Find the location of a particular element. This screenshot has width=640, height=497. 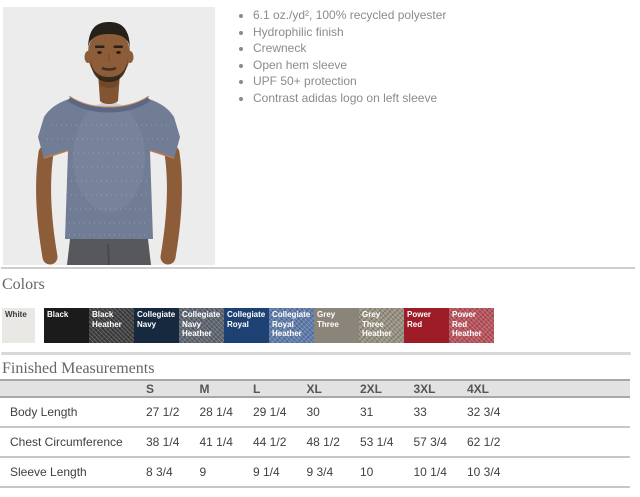

measurement-value: 8 3/4 is located at coordinates (159, 472).